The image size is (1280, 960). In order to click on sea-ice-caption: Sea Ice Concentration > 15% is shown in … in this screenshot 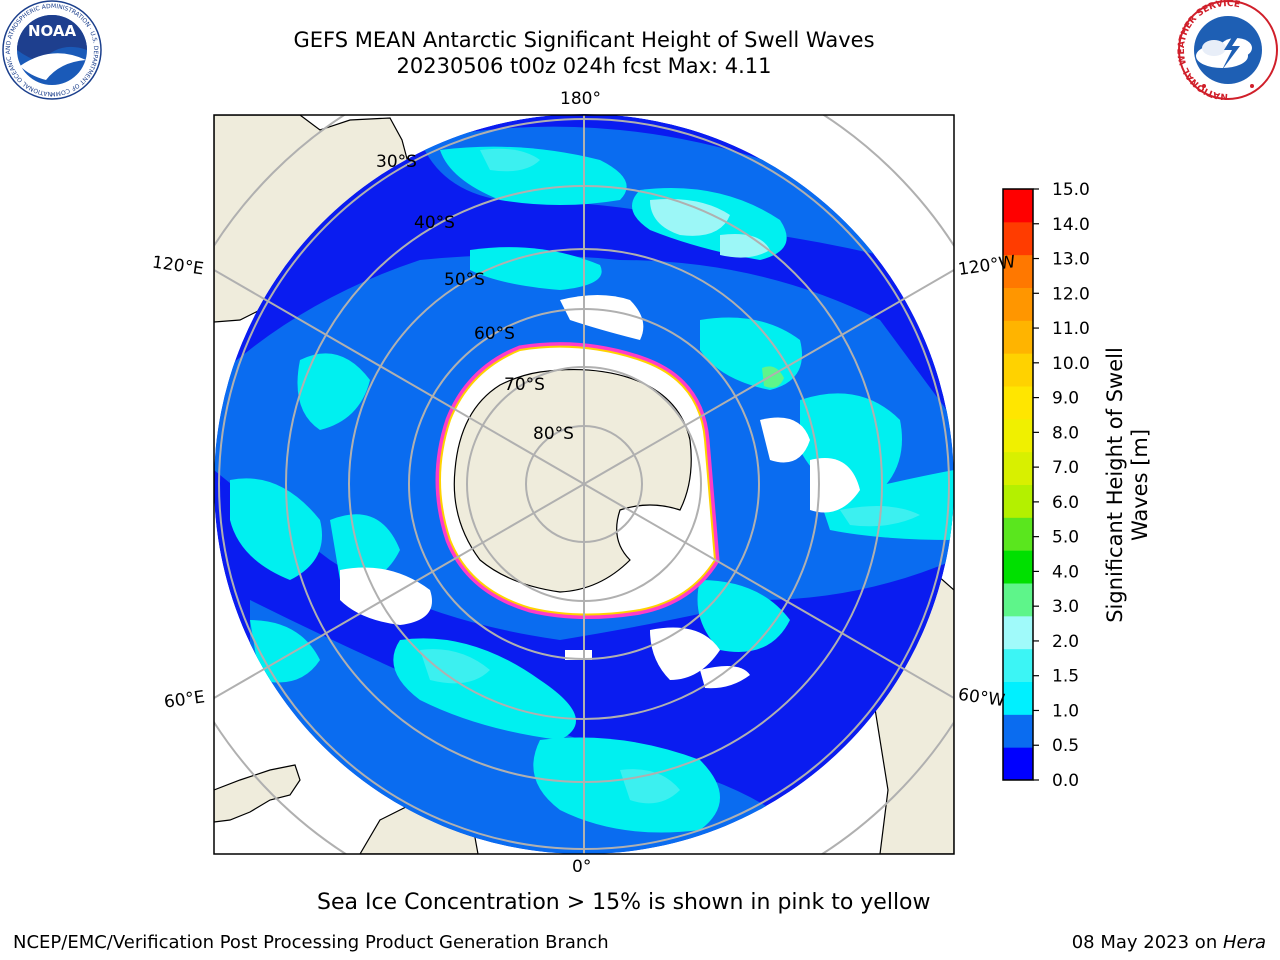, I will do `click(624, 902)`.